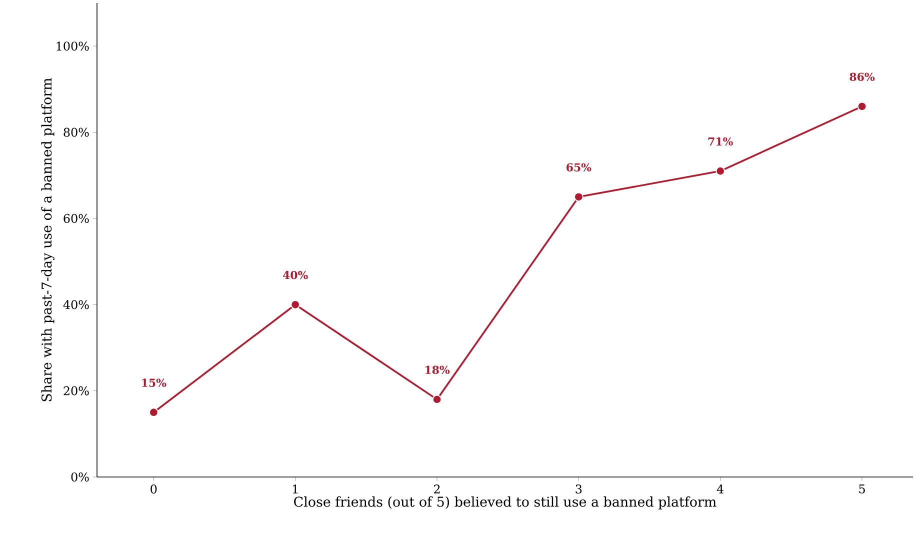 This screenshot has width=914, height=538. What do you see at coordinates (76, 305) in the screenshot?
I see `y-tick-label: 40%` at bounding box center [76, 305].